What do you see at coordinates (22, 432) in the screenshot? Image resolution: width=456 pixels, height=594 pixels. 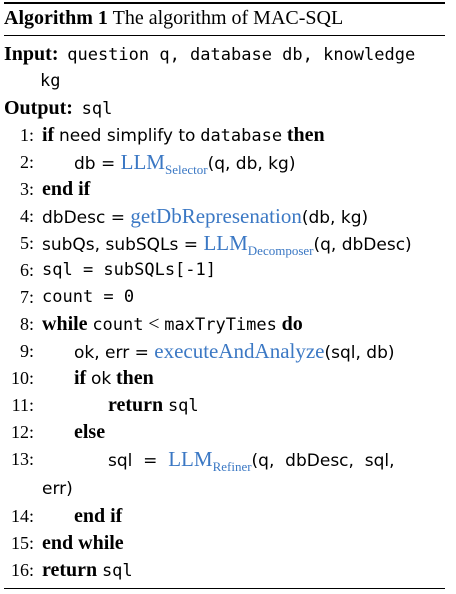 I see `line-number: 12:` at bounding box center [22, 432].